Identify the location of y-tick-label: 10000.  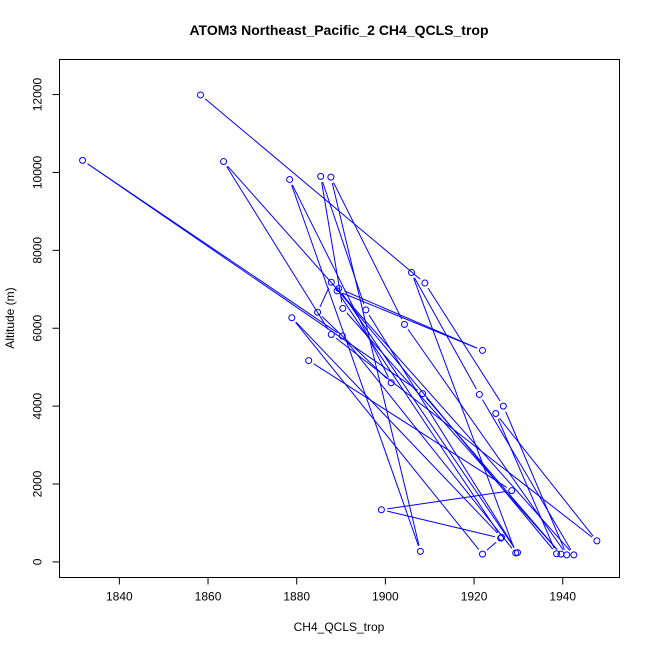
(38, 172).